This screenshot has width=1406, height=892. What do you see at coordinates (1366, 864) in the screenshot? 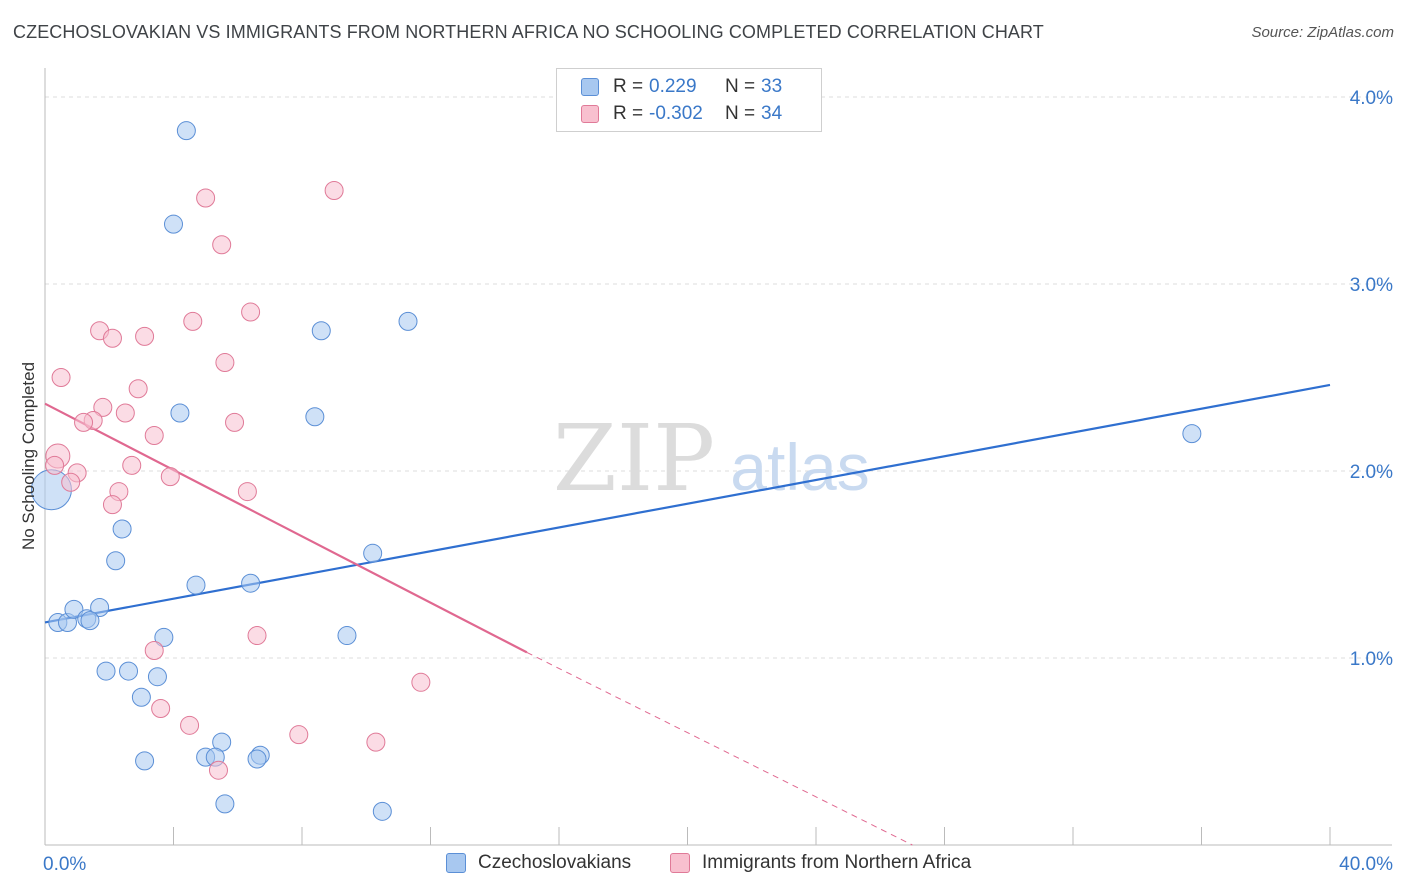
I see `x-tick-label: 40.0%` at bounding box center [1366, 864].